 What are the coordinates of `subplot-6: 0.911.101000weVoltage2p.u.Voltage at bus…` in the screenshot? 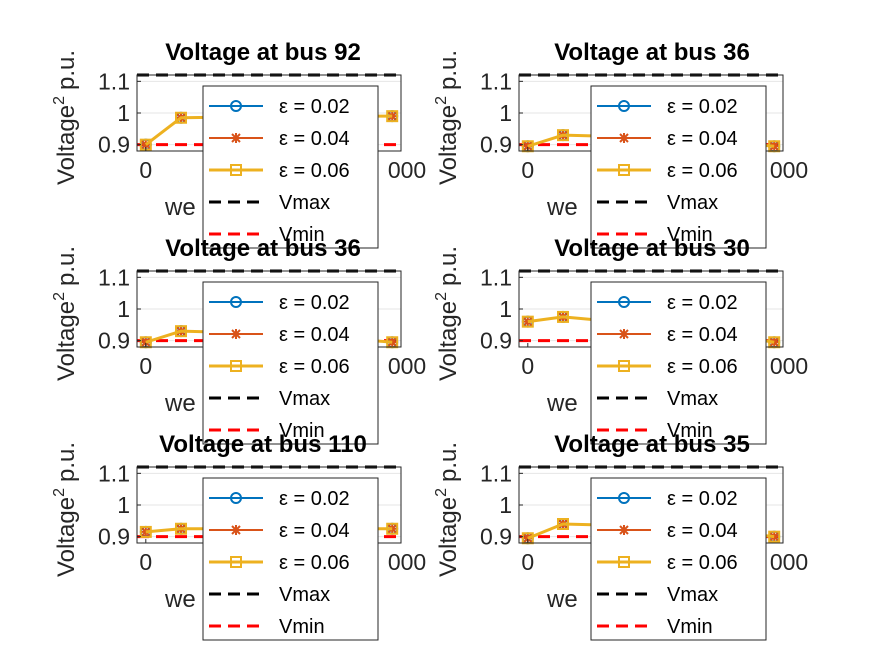 It's located at (620, 536).